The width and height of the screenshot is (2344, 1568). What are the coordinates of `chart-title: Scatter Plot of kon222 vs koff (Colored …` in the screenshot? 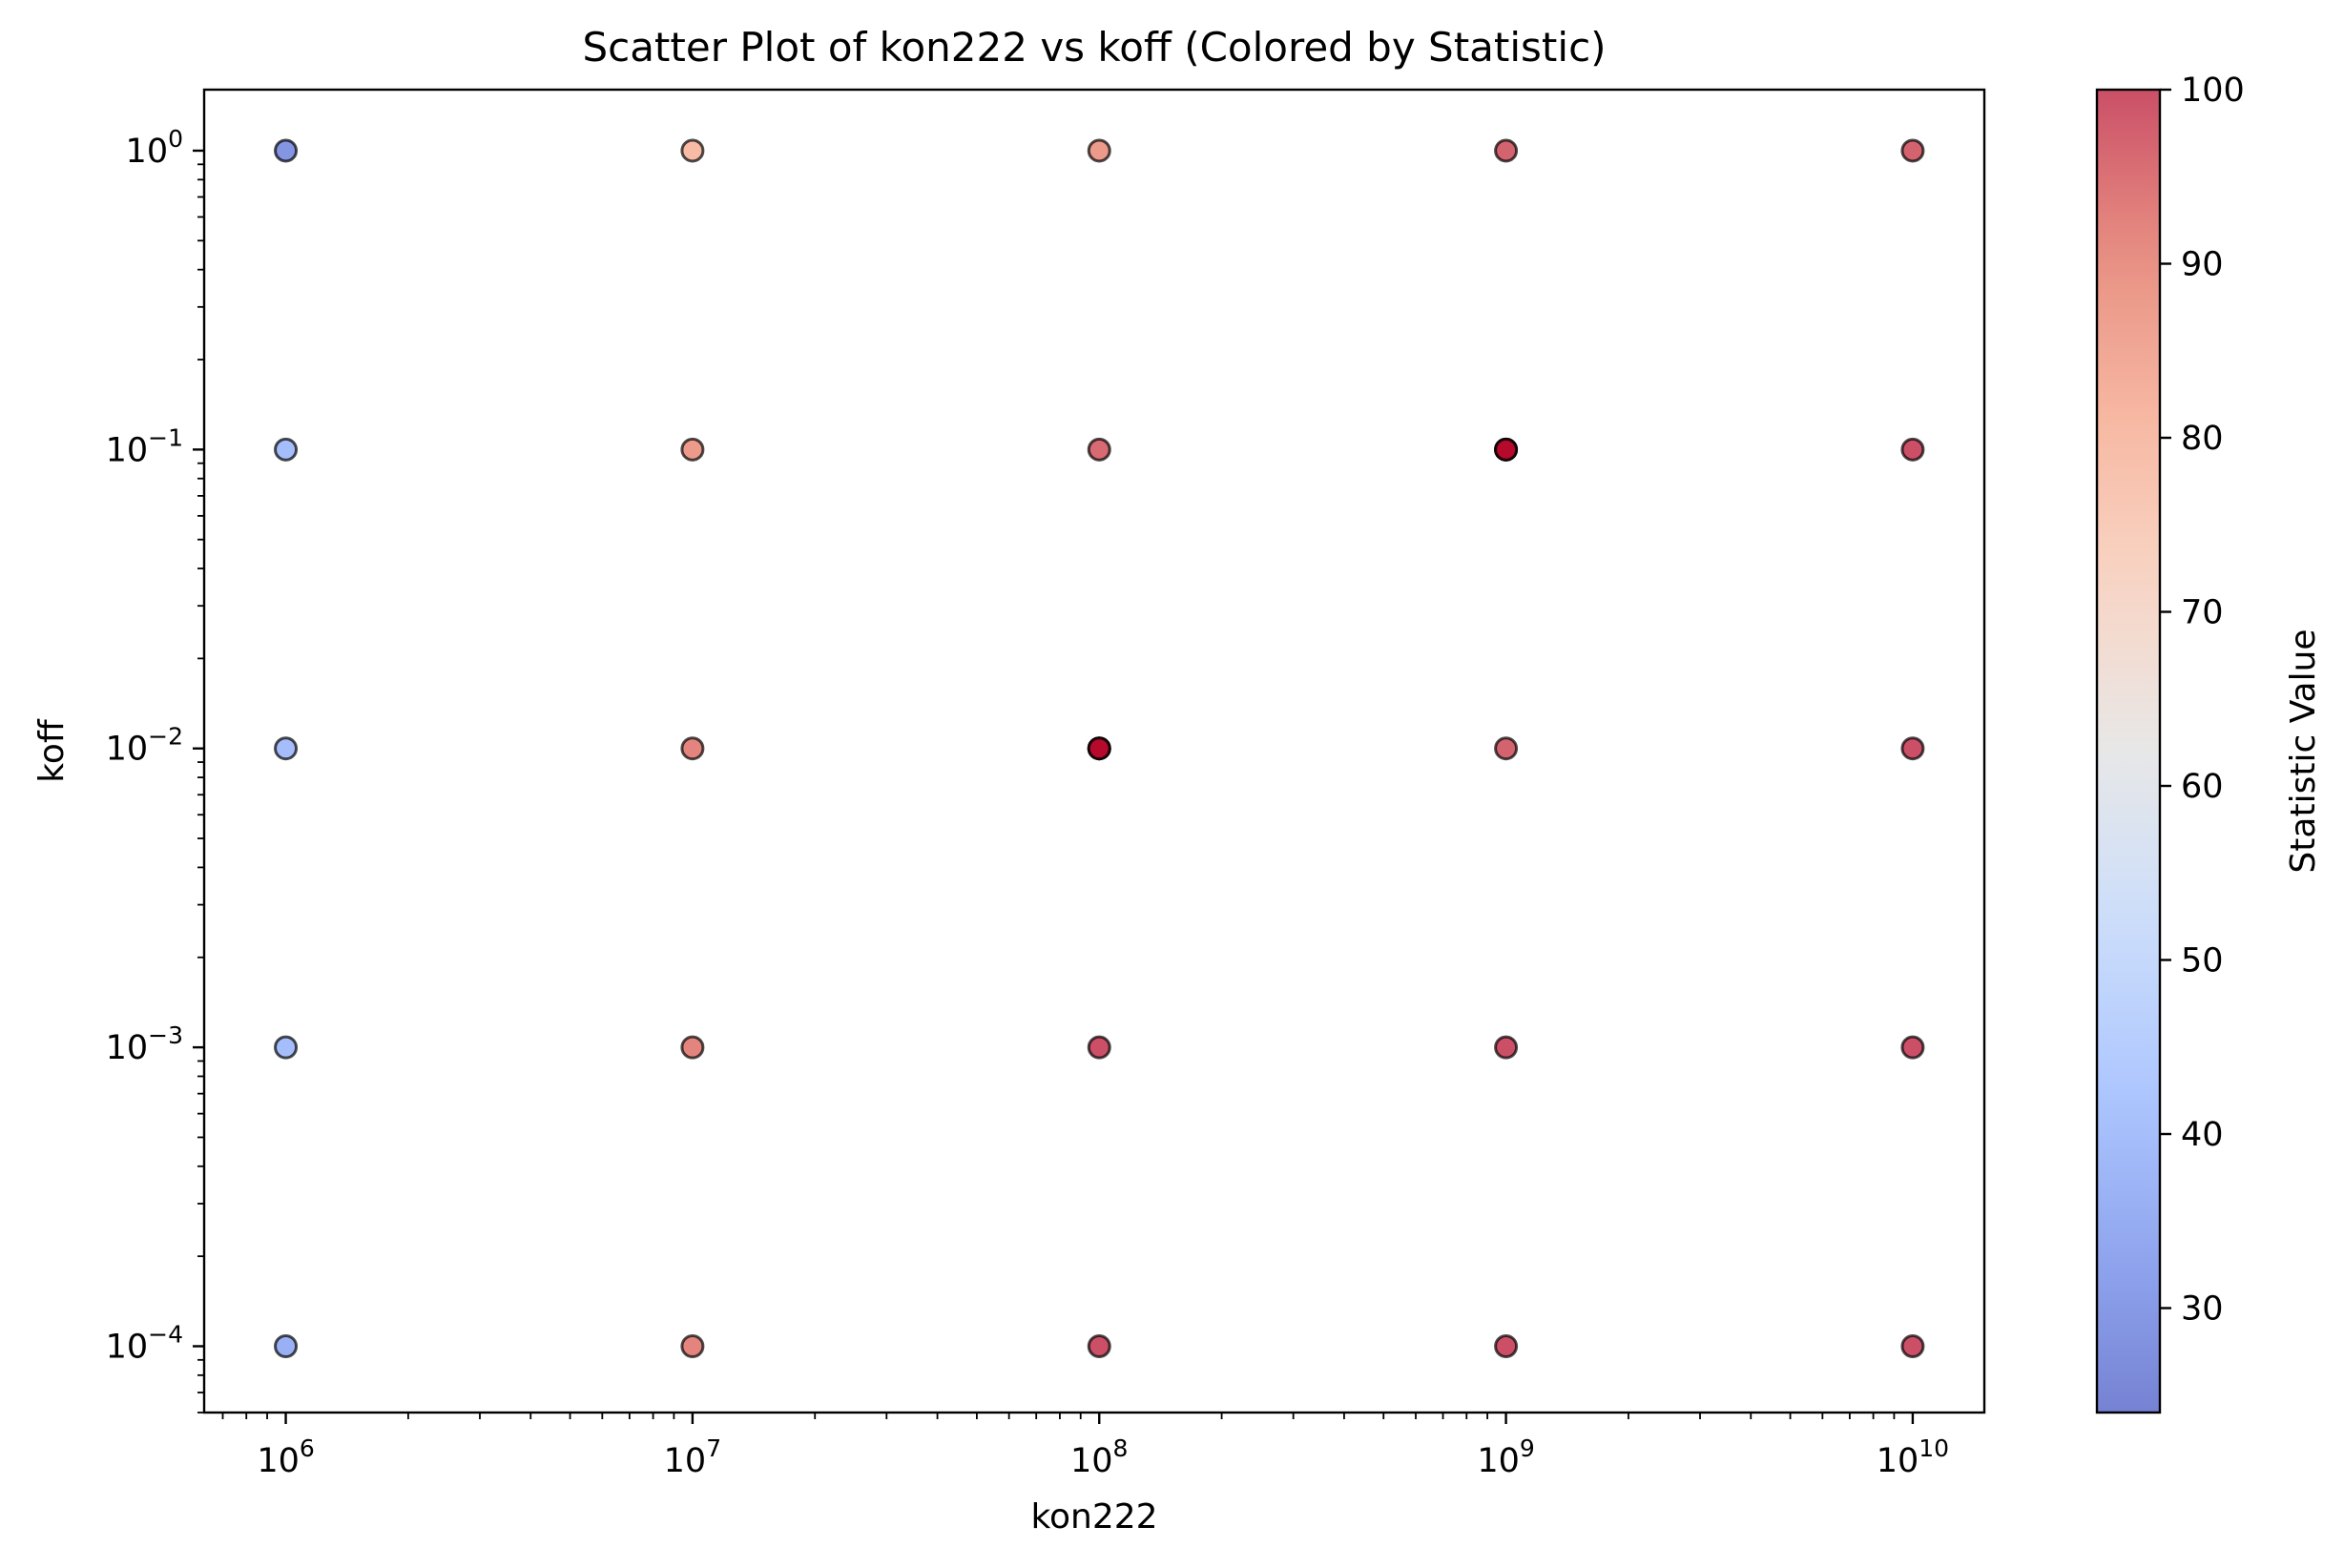 It's located at (1094, 47).